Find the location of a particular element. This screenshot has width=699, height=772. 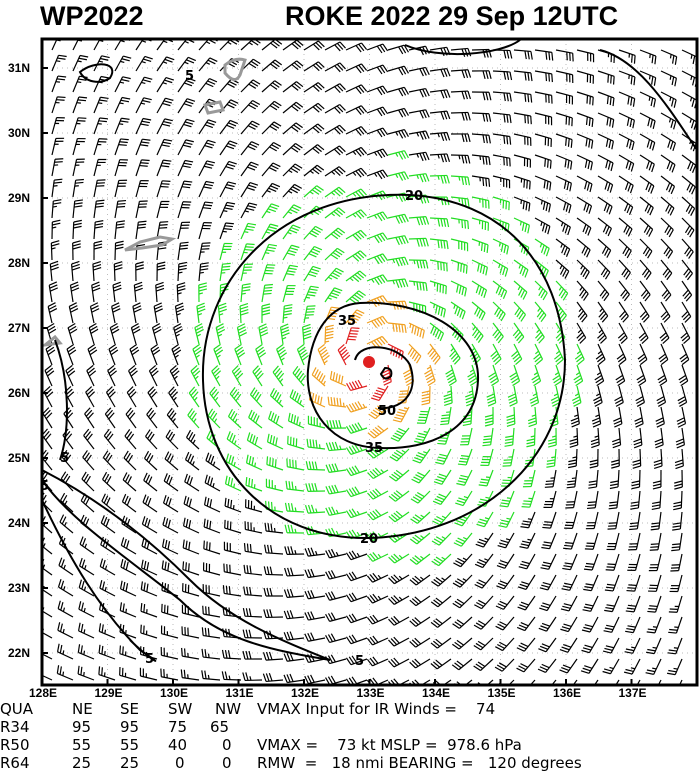

table-cell: 0 is located at coordinates (227, 745).